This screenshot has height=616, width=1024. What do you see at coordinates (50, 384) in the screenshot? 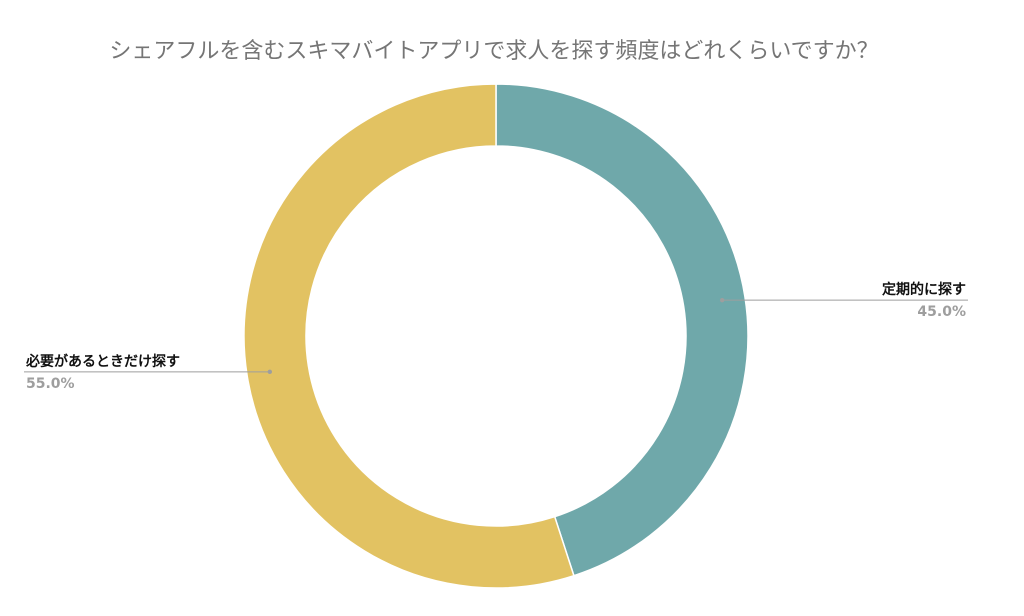
I see `slice-value-2: 55.0%` at bounding box center [50, 384].